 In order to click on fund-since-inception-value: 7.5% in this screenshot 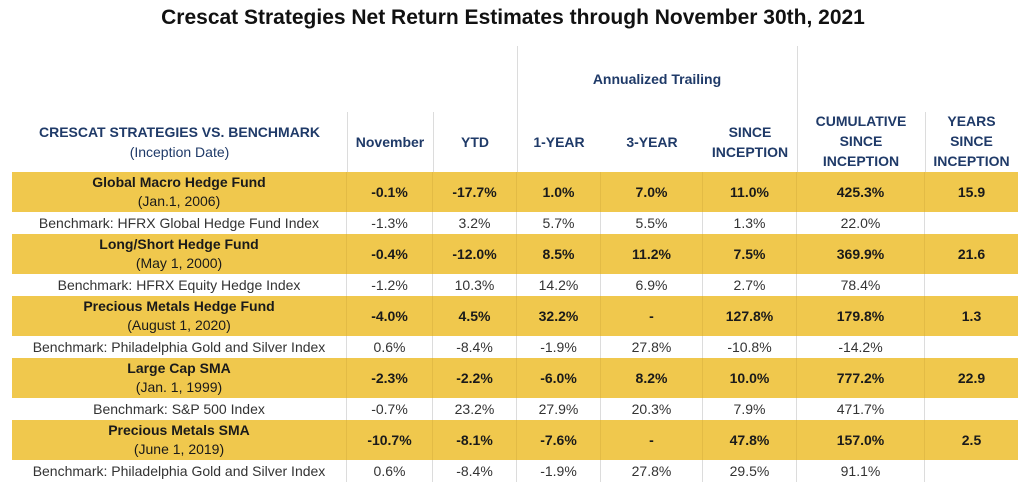, I will do `click(750, 254)`.